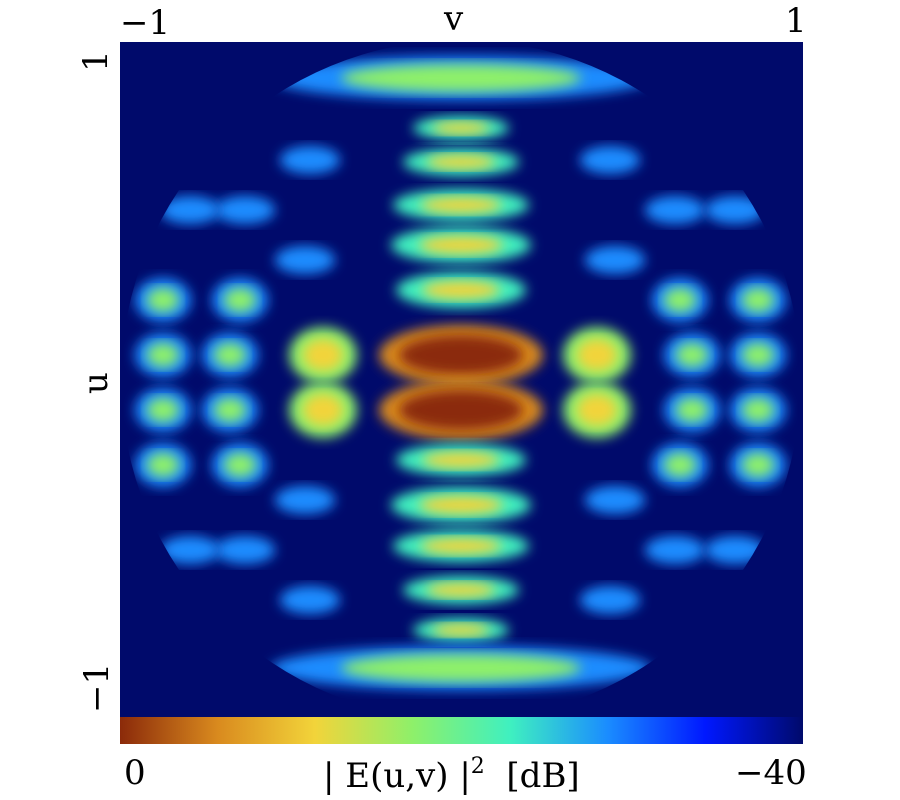 This screenshot has height=800, width=900. I want to click on colorbar-title-unit: [dB], so click(543, 776).